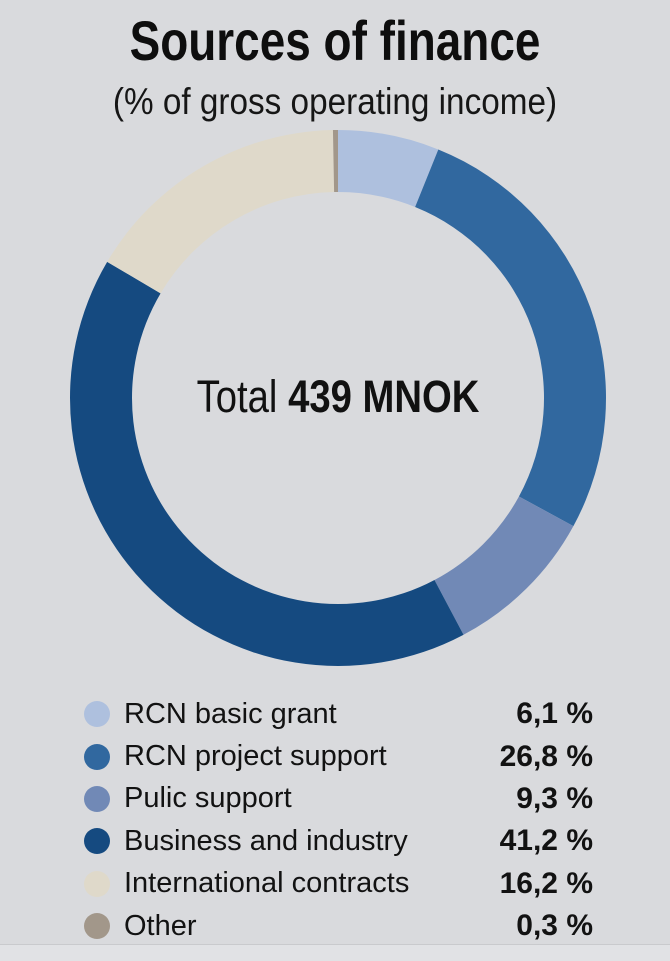 Image resolution: width=670 pixels, height=961 pixels. What do you see at coordinates (335, 161) in the screenshot?
I see `donut-segment-other` at bounding box center [335, 161].